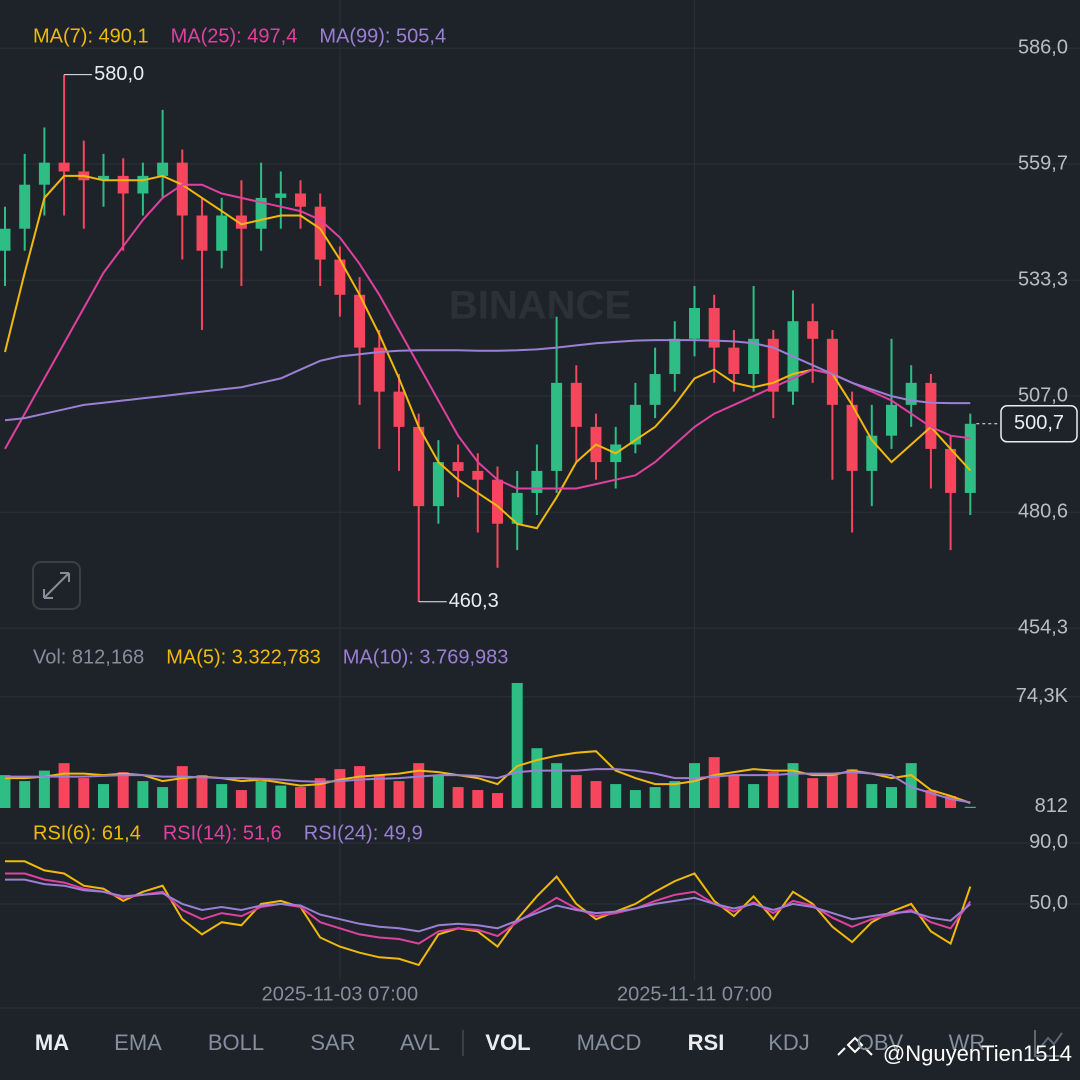 Image resolution: width=1080 pixels, height=1080 pixels. I want to click on toolbar-item: EMA, so click(138, 1042).